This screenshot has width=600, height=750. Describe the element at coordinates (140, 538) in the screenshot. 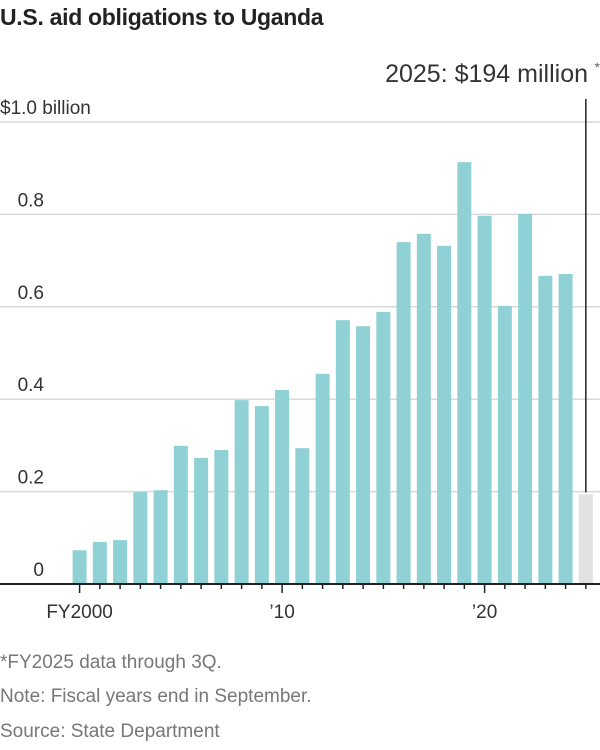

I see `bar-2003` at that location.